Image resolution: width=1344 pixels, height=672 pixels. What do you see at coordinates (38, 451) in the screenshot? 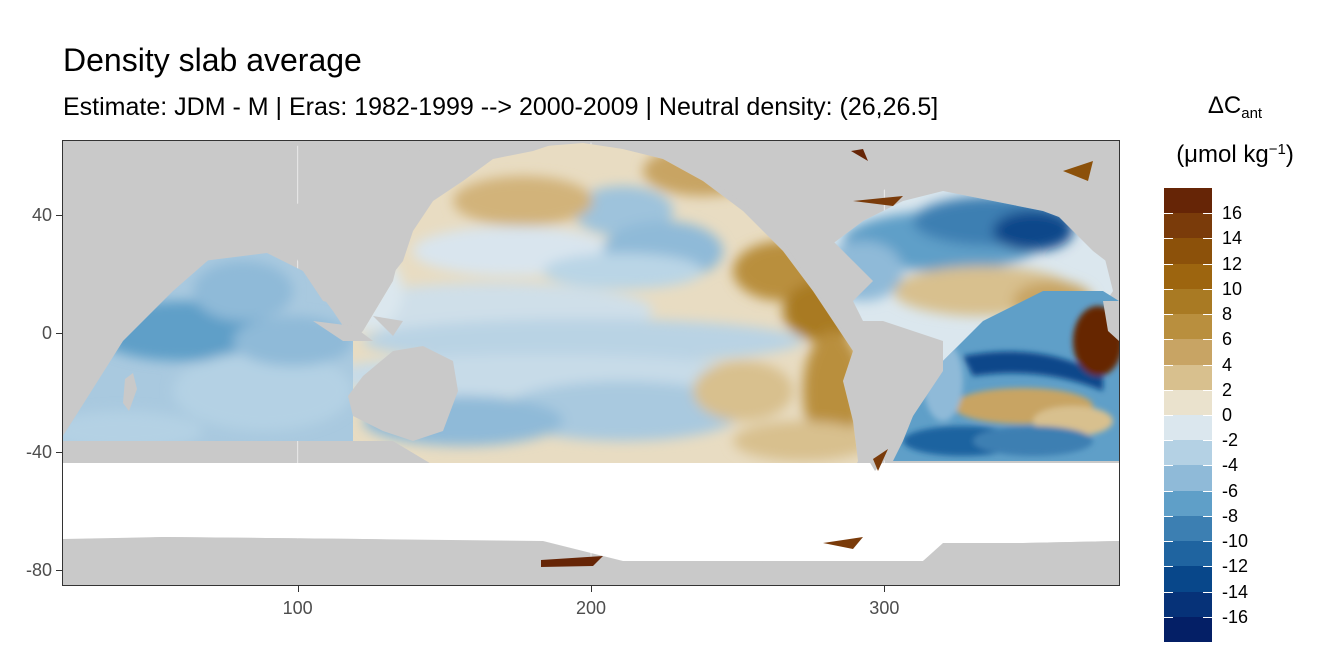
I see `y-tick-label: -40` at bounding box center [38, 451].